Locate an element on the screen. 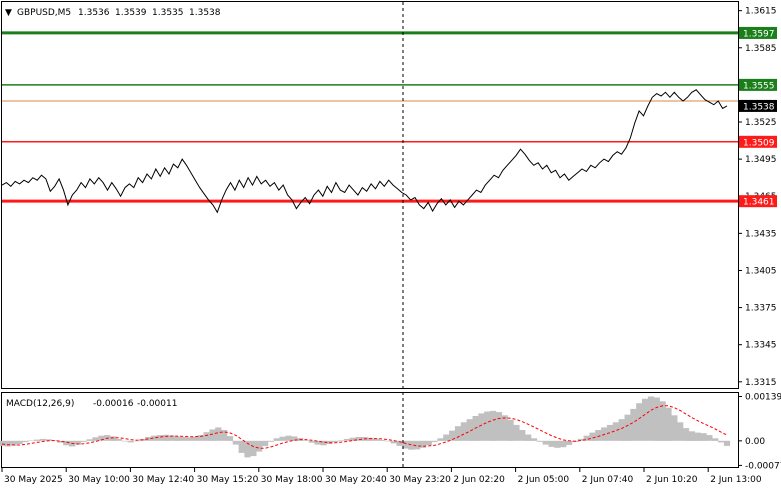 Image resolution: width=781 pixels, height=489 pixels. level-tag-label: 1.3509 is located at coordinates (759, 143).